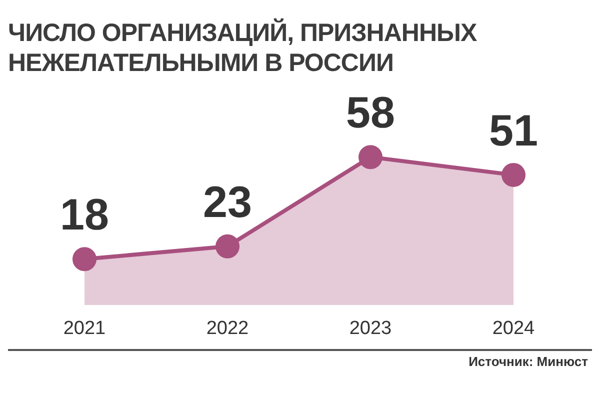  I want to click on x-tick-label: 2021, so click(84, 328).